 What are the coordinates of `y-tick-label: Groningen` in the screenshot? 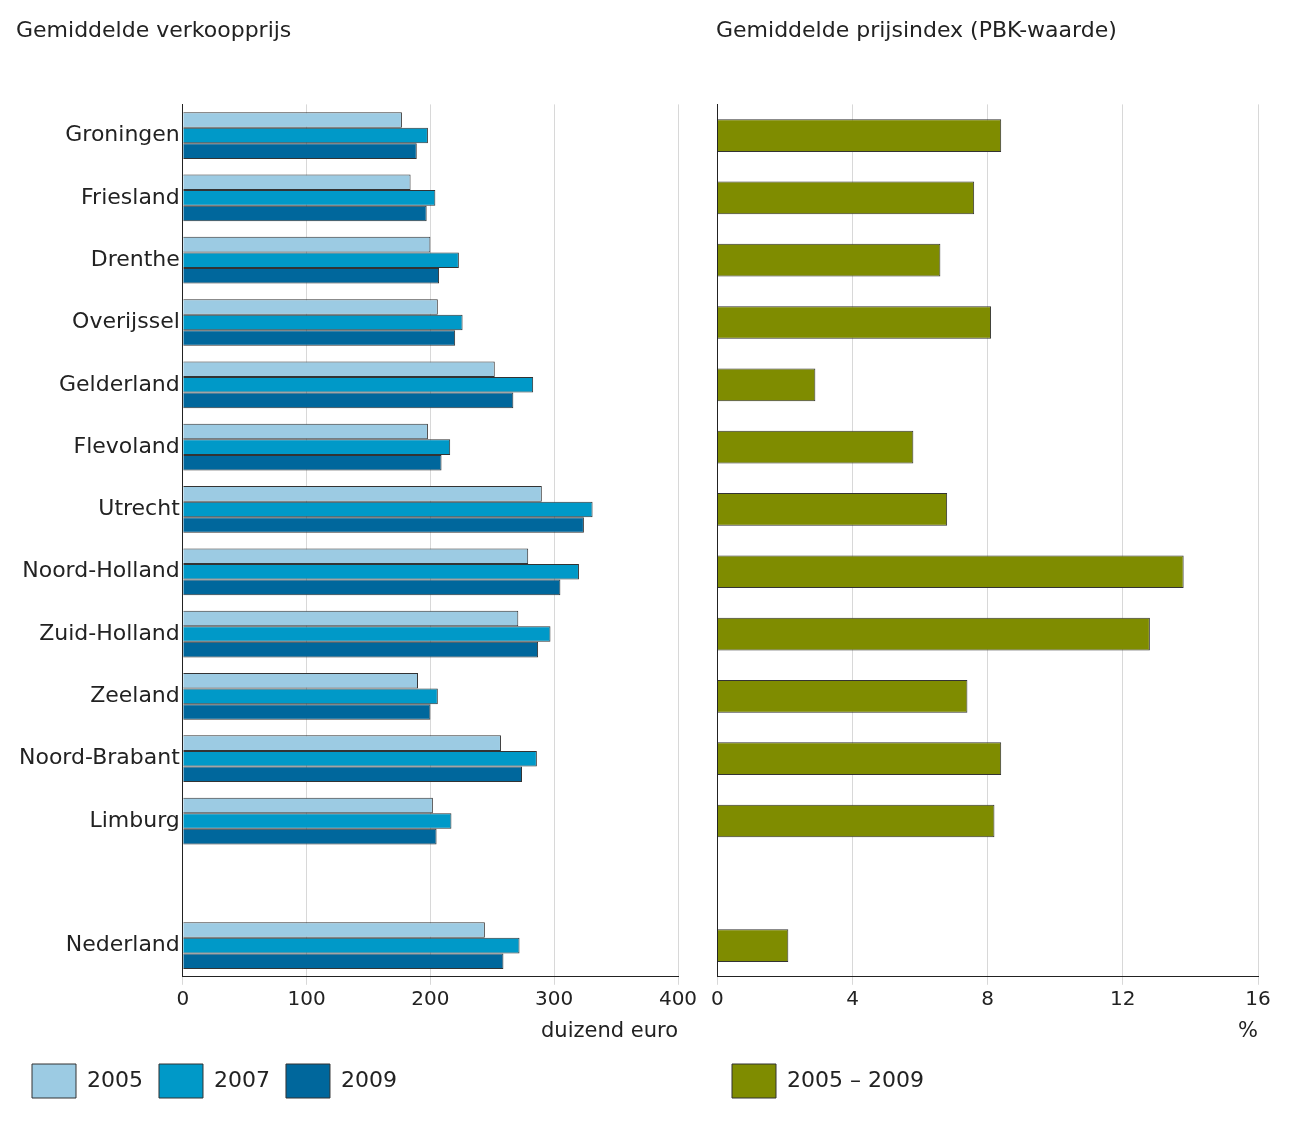 It's located at (122, 134).